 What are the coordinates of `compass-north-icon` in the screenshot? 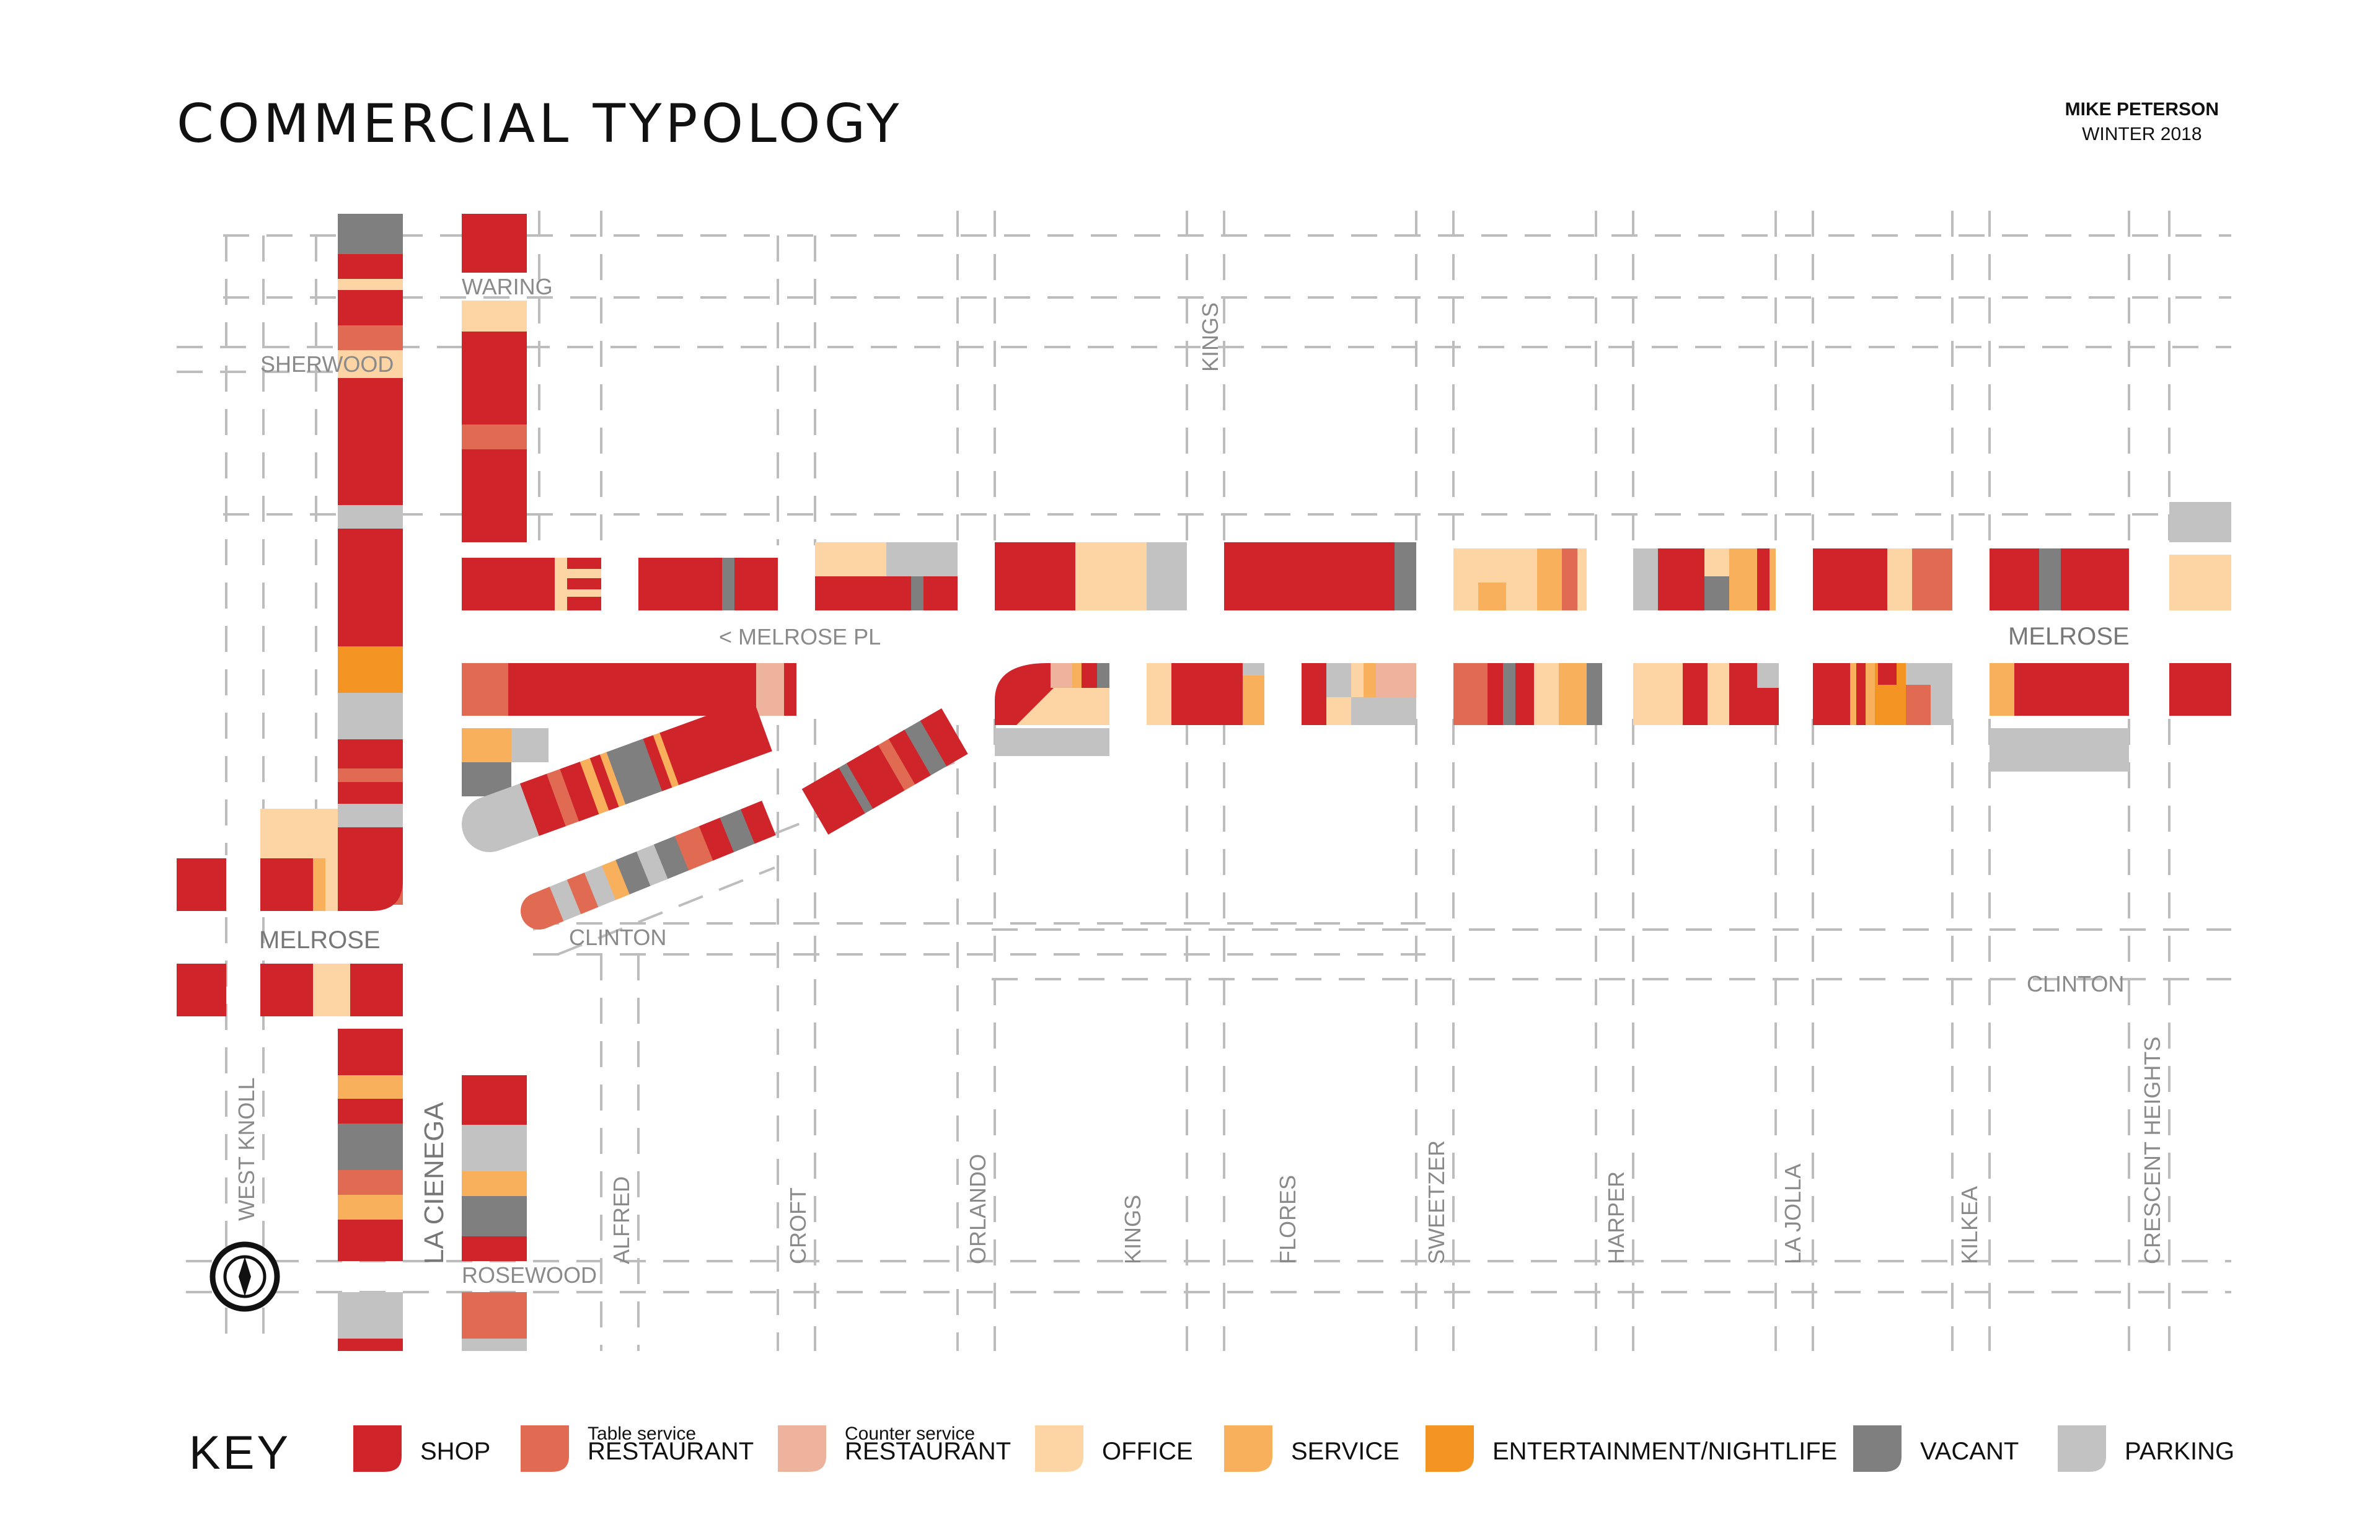 It's located at (244, 1276).